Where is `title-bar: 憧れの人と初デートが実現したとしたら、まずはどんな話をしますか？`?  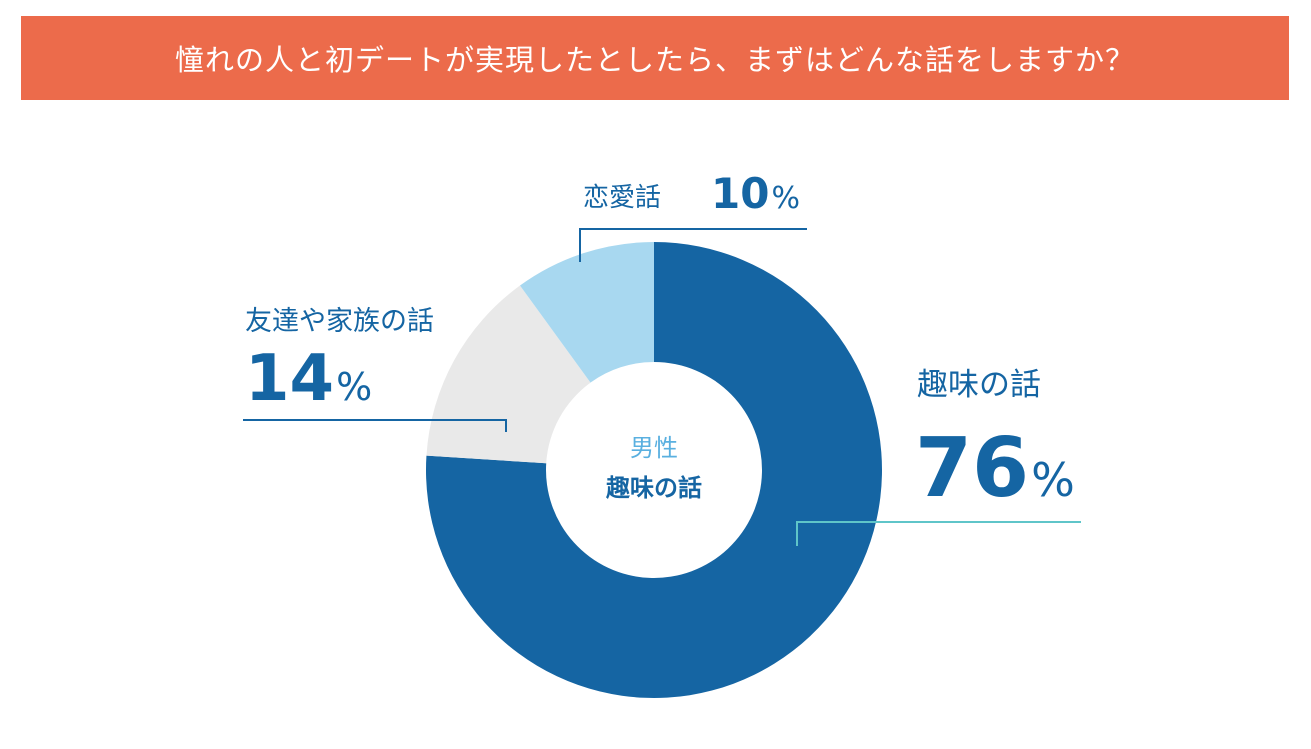 title-bar: 憧れの人と初デートが実現したとしたら、まずはどんな話をしますか？ is located at coordinates (655, 58).